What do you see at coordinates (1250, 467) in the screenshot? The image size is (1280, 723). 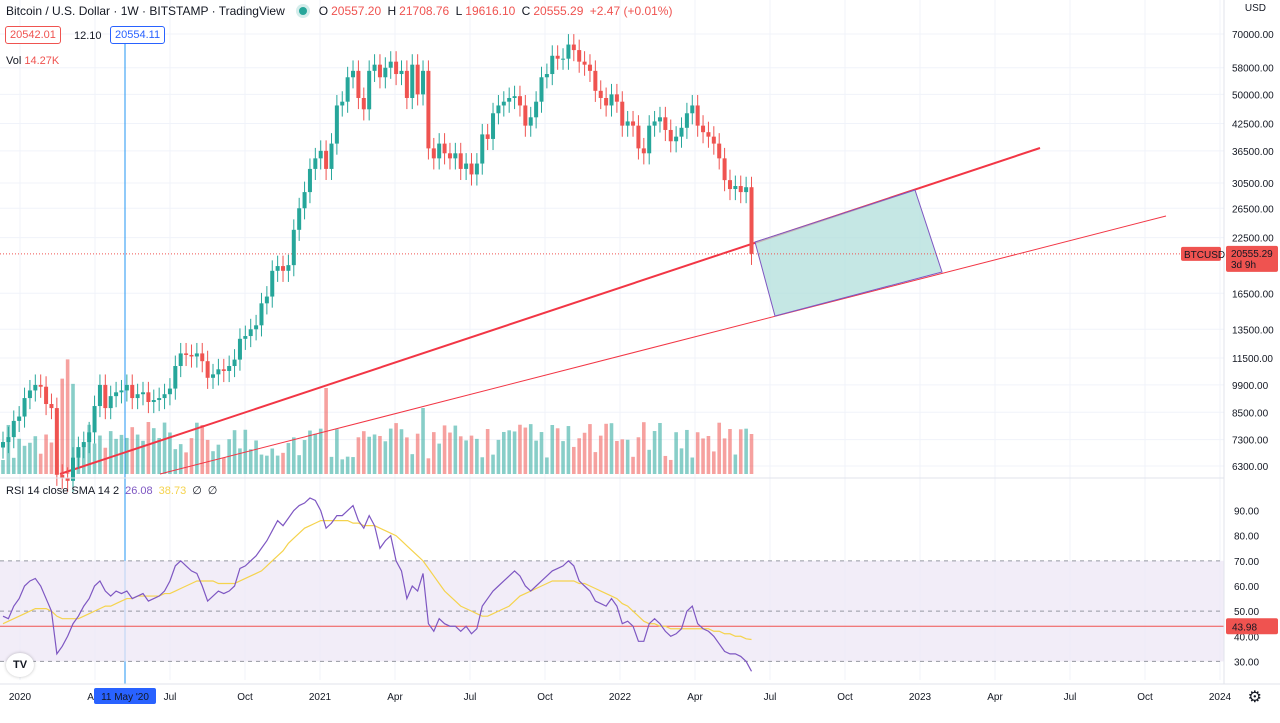 I see `price-tick-label: 6300.00` at bounding box center [1250, 467].